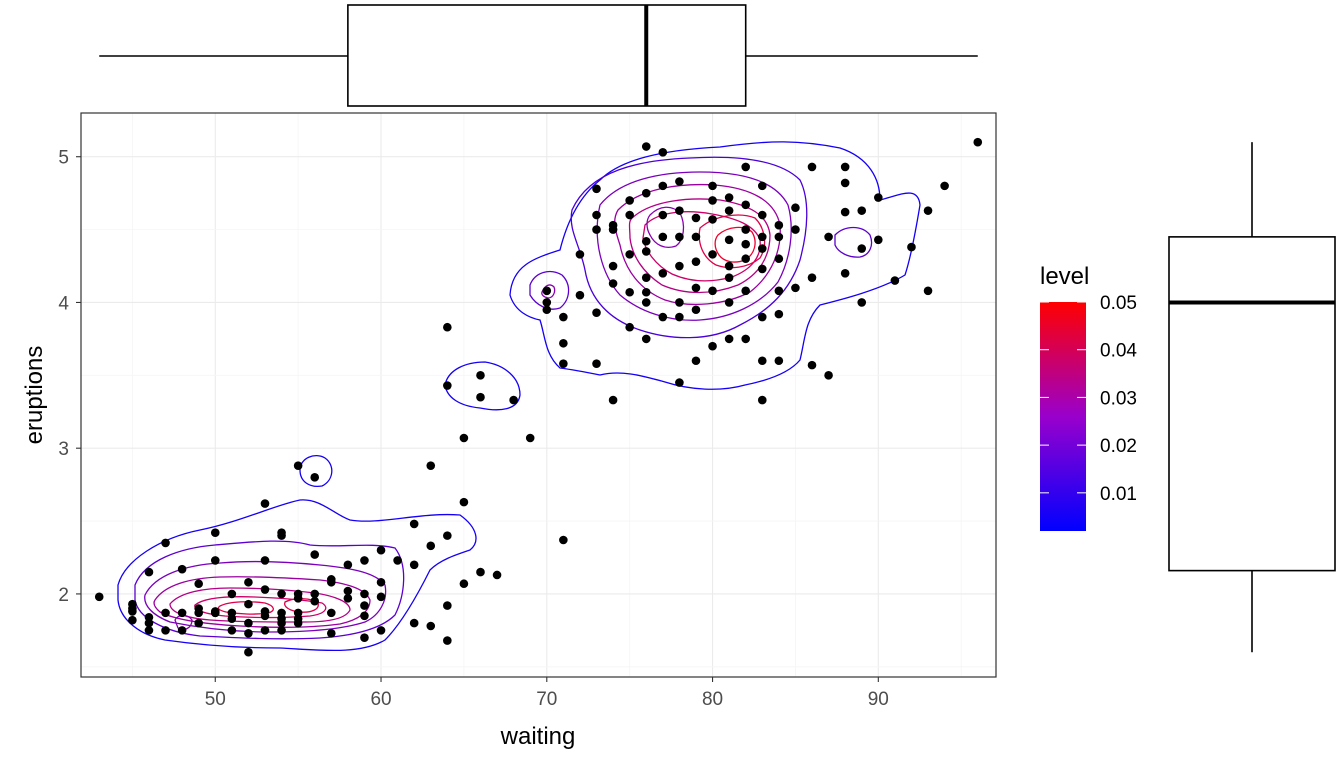 The image size is (1344, 773). I want to click on contour-level-0.002-lower, so click(297, 575).